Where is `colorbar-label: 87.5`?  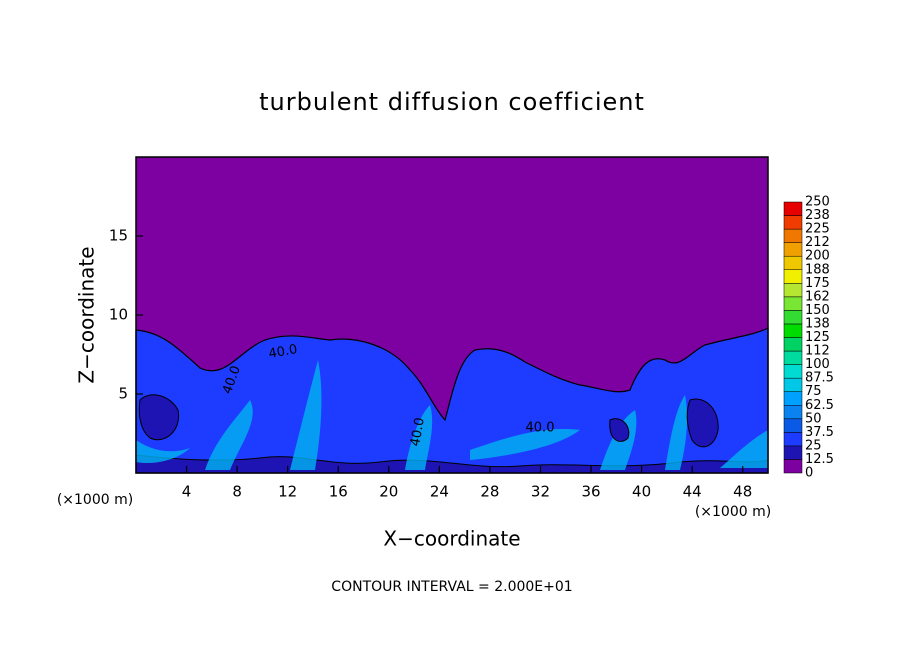
colorbar-label: 87.5 is located at coordinates (819, 378).